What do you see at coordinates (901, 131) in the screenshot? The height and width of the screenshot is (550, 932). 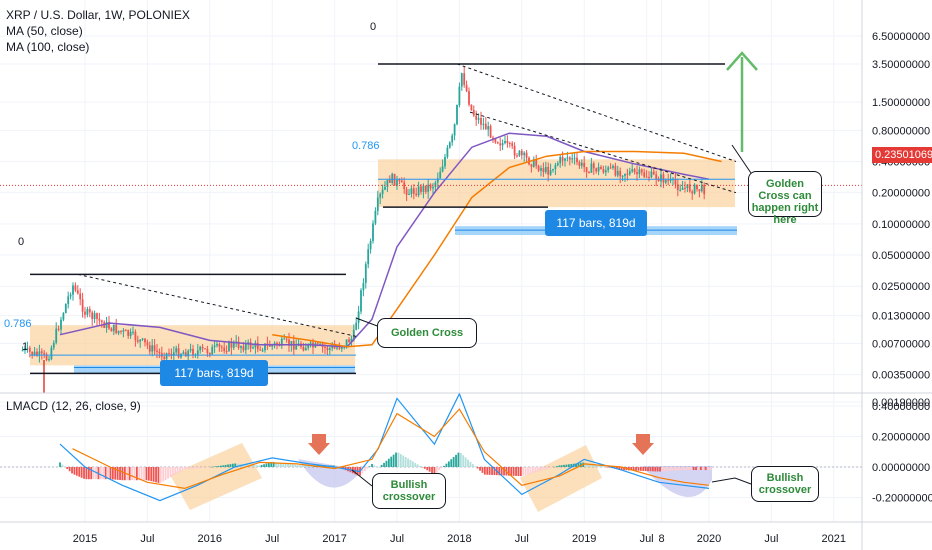 I see `y-tick-label: 0.80000000` at bounding box center [901, 131].